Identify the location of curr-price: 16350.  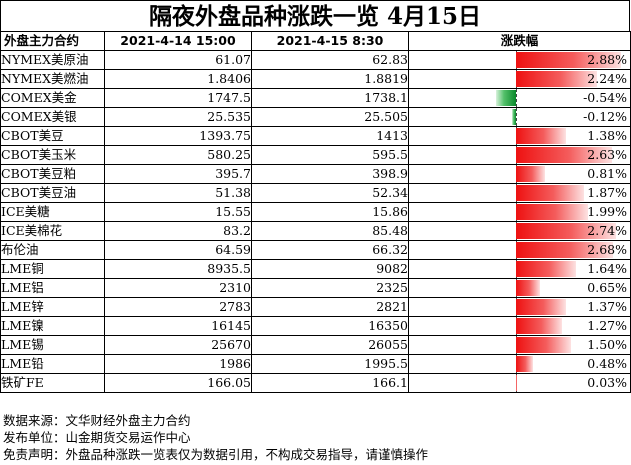
(330, 326).